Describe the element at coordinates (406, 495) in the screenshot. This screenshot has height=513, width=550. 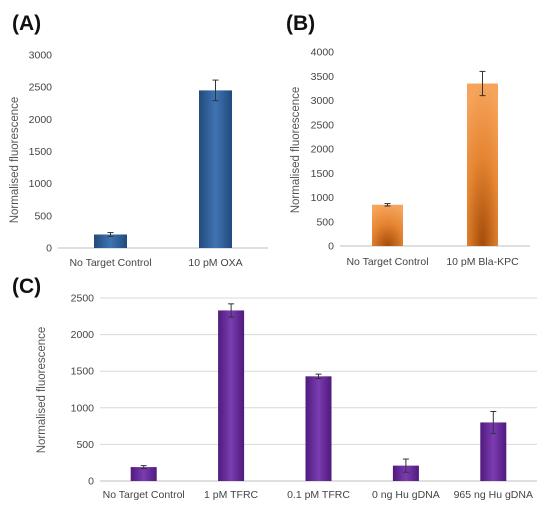
I see `x-tick-label: 0 ng Hu gDNA` at that location.